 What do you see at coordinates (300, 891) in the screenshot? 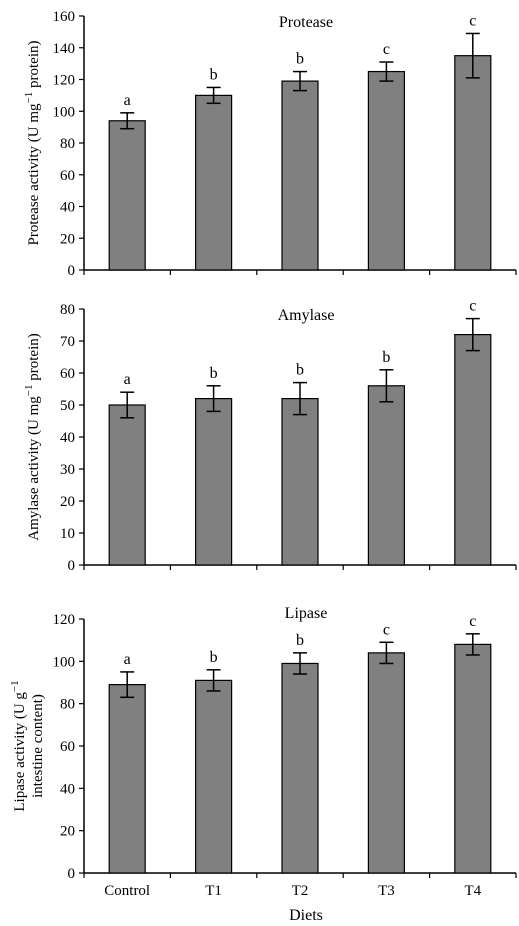
I see `x-tick-label: T2` at bounding box center [300, 891].